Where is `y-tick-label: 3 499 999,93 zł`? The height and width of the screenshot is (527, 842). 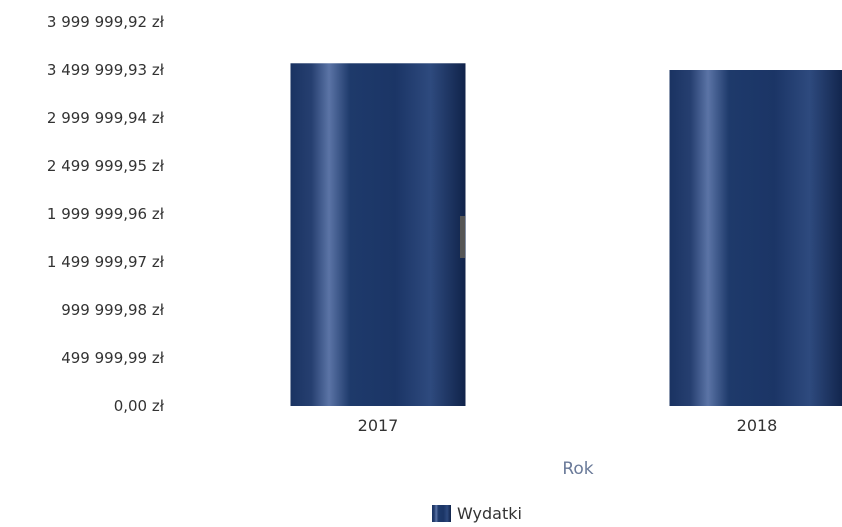 y-tick-label: 3 499 999,93 zł is located at coordinates (106, 70).